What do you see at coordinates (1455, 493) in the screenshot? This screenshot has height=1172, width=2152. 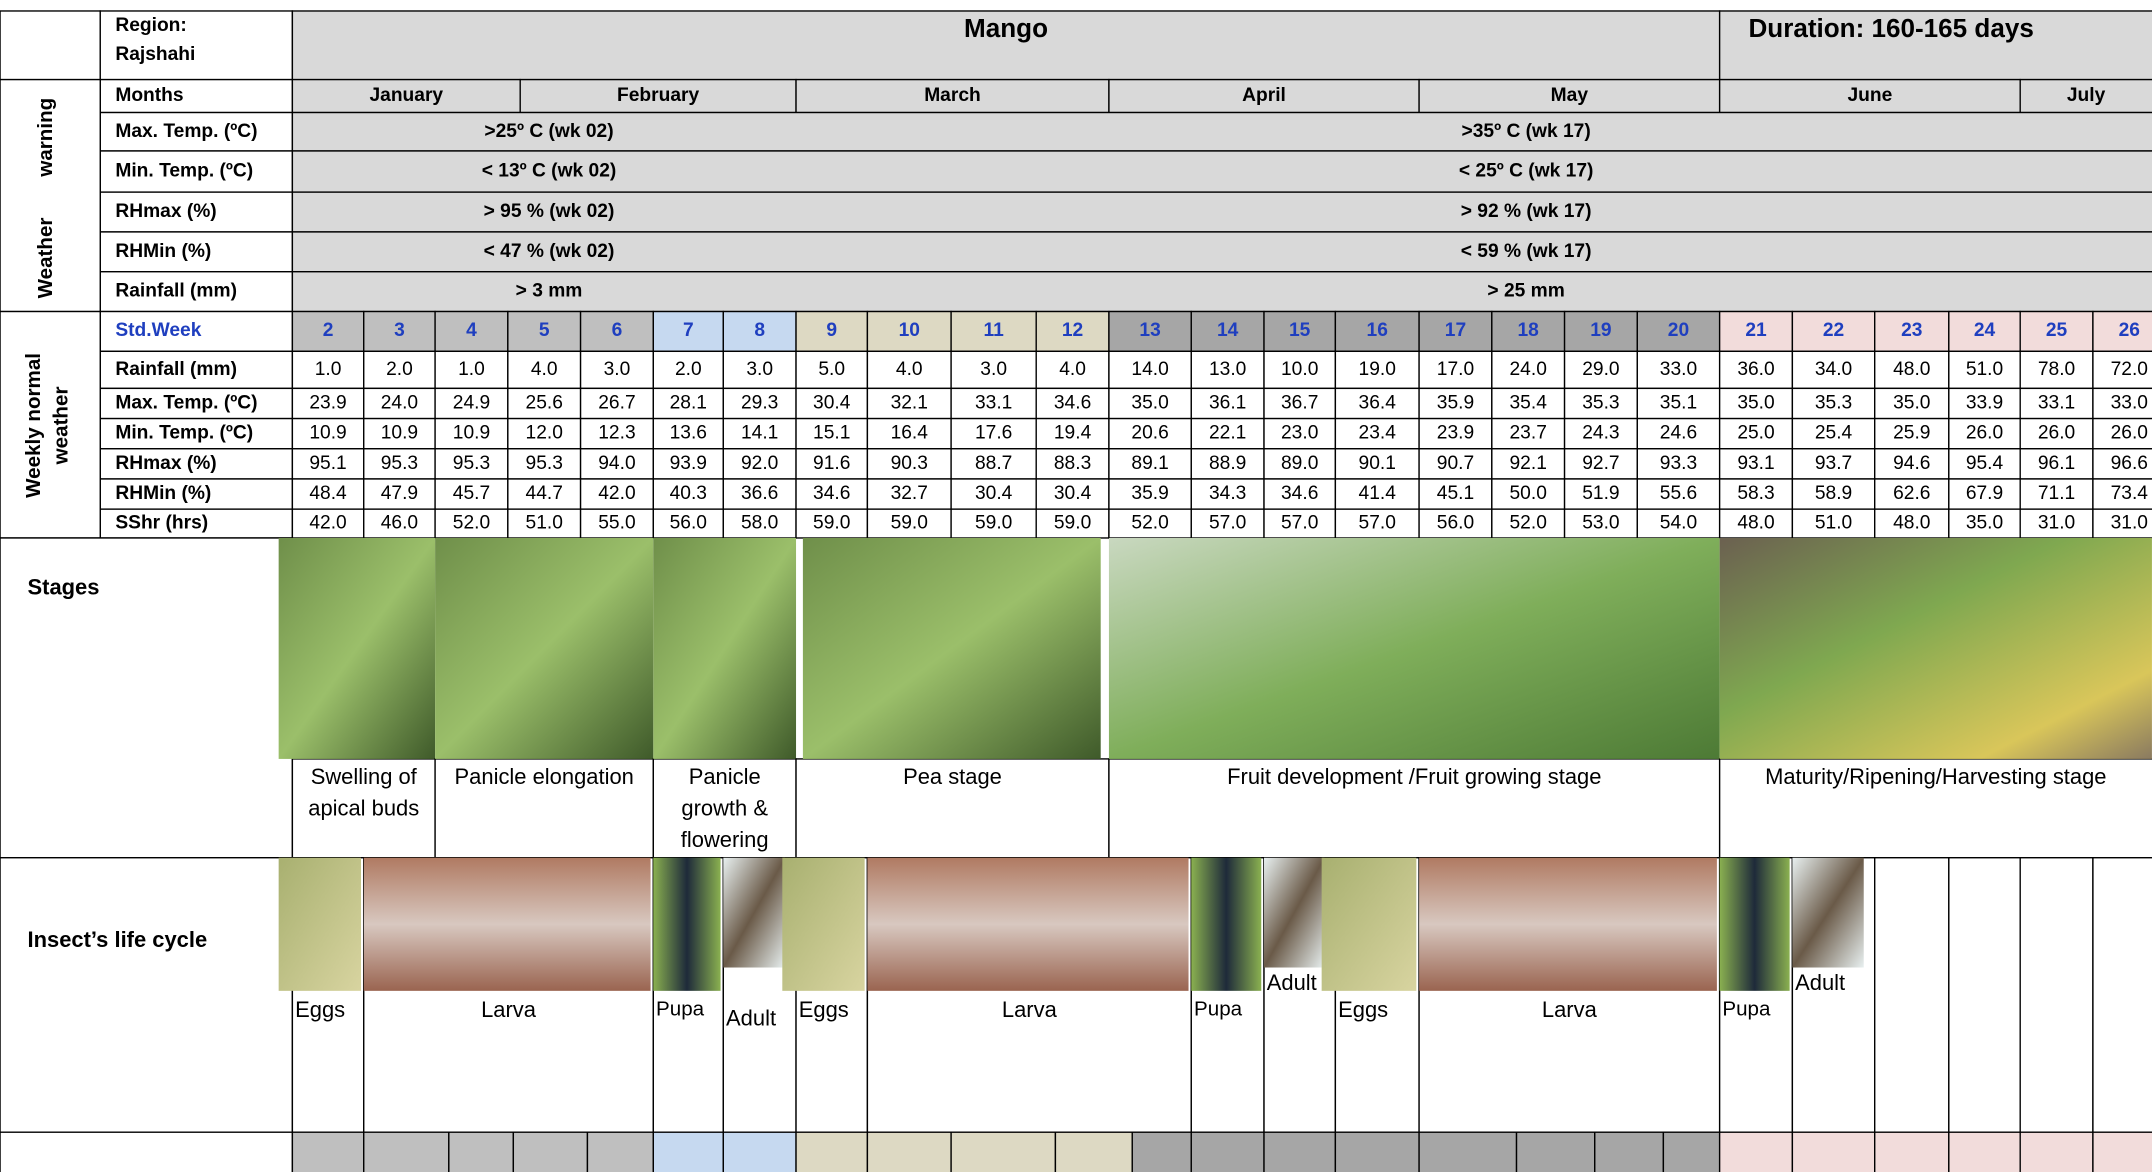 I see `value: 45.1` at bounding box center [1455, 493].